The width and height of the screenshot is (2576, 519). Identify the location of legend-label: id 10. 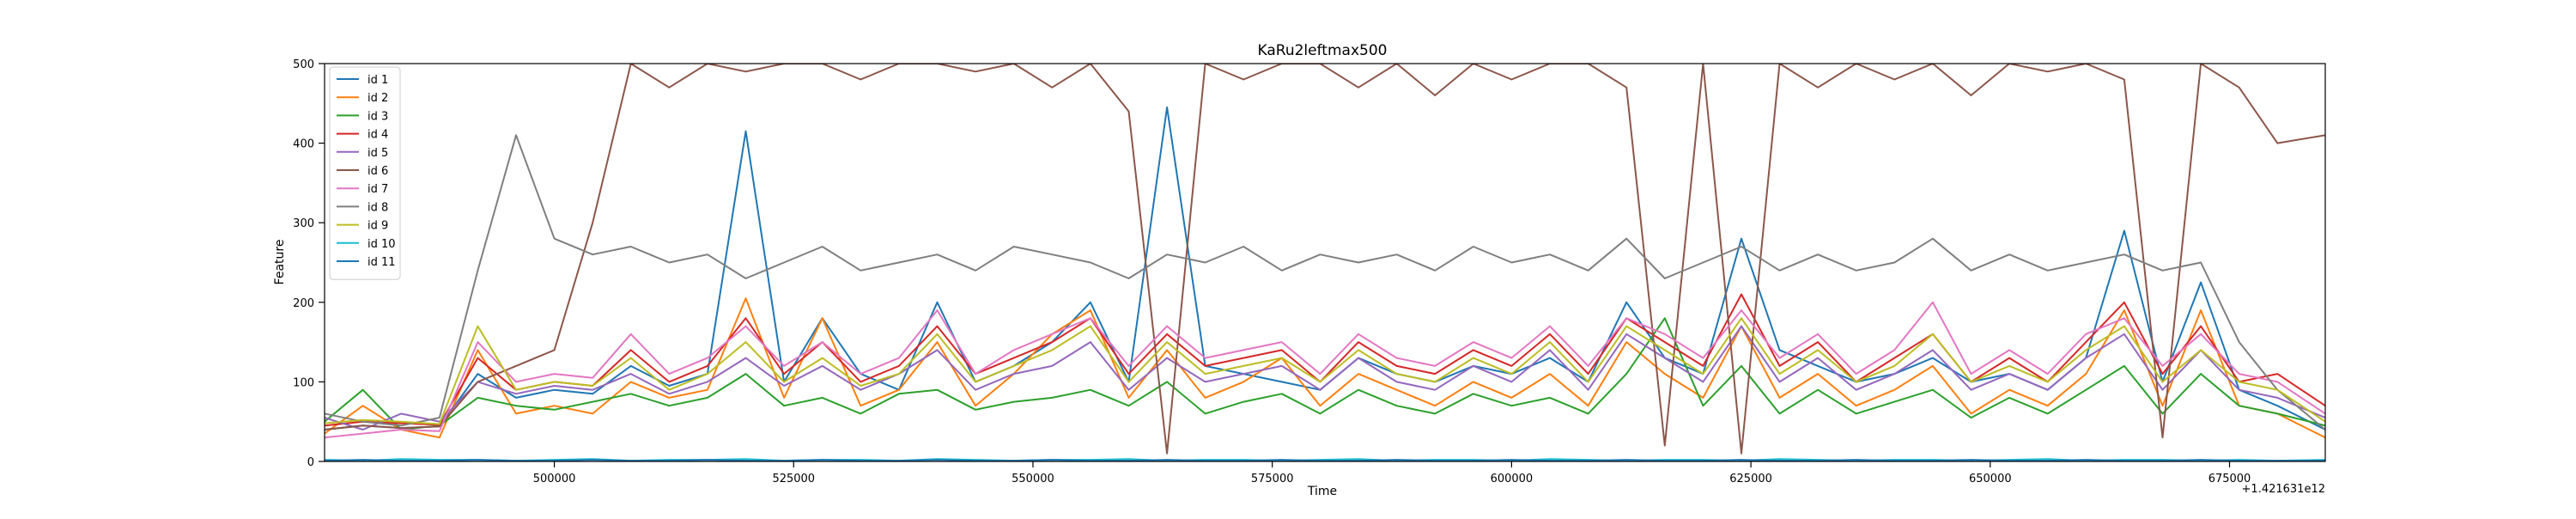
(382, 244).